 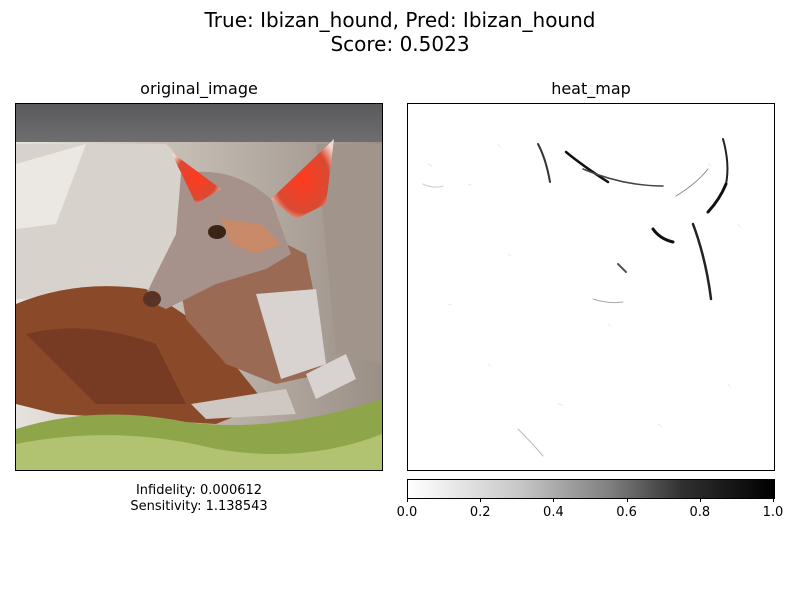 I want to click on colorbar-tick-label: 0.8, so click(x=700, y=512).